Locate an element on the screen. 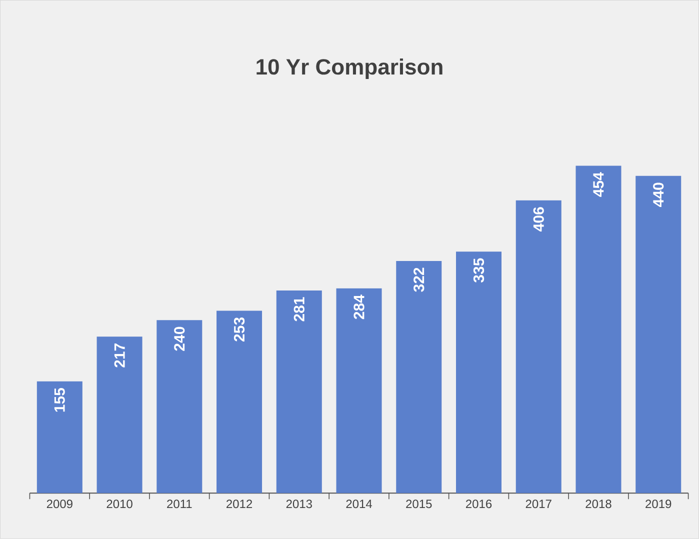  data-label: 253 is located at coordinates (239, 330).